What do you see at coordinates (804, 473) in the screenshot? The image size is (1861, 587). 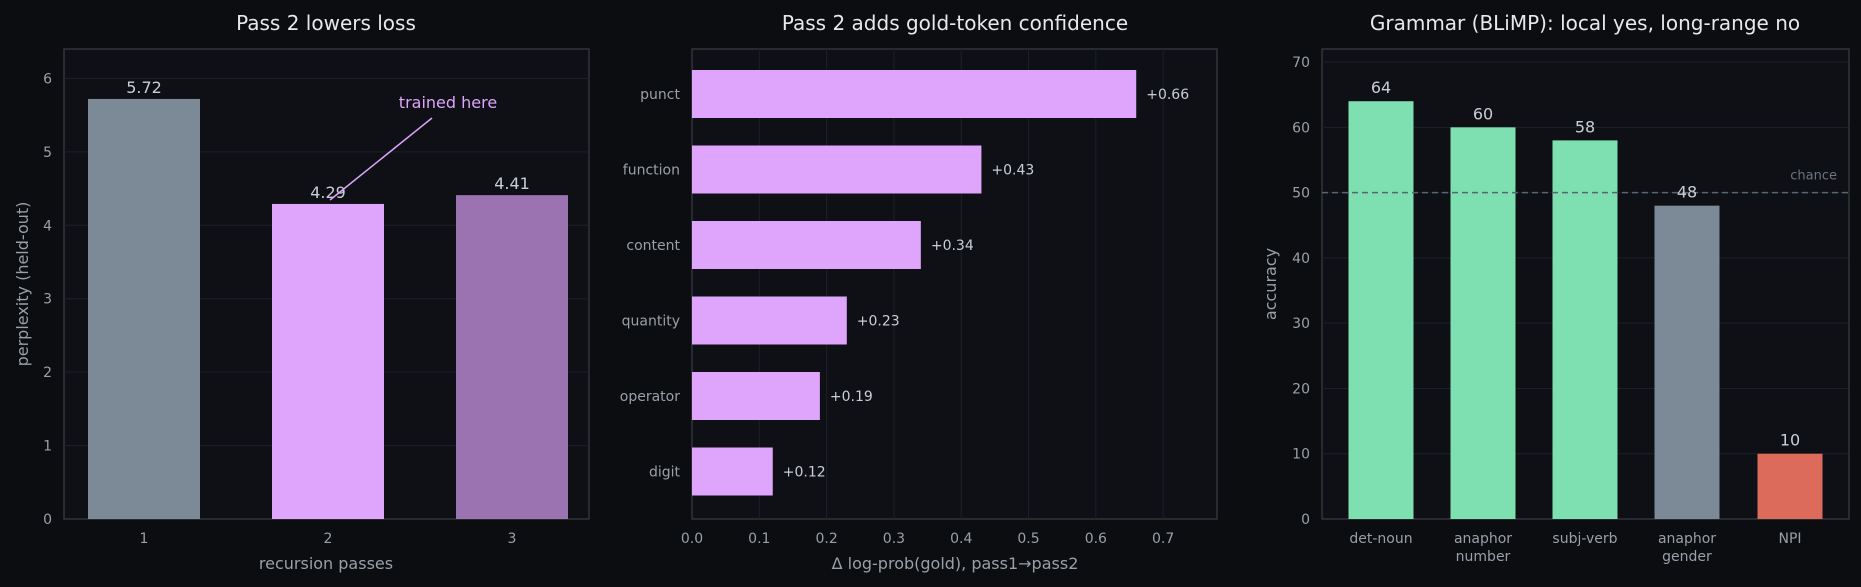 I see `value-label: +0.12` at bounding box center [804, 473].